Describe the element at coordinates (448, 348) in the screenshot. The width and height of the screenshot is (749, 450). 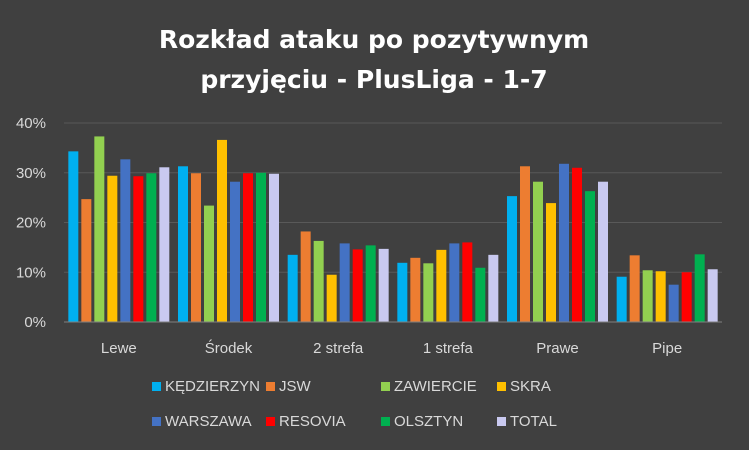
I see `x-category-label: 1 strefa` at that location.